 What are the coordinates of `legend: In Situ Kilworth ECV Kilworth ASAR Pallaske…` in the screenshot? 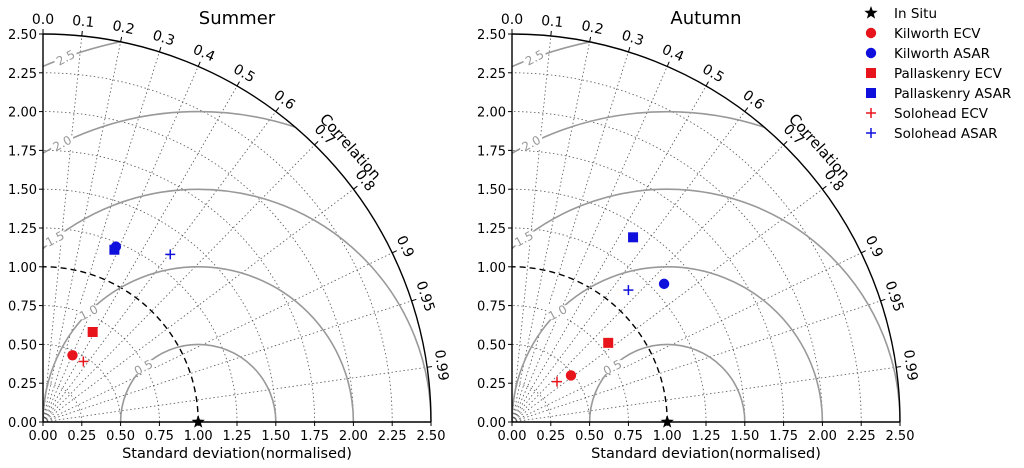 It's located at (937, 74).